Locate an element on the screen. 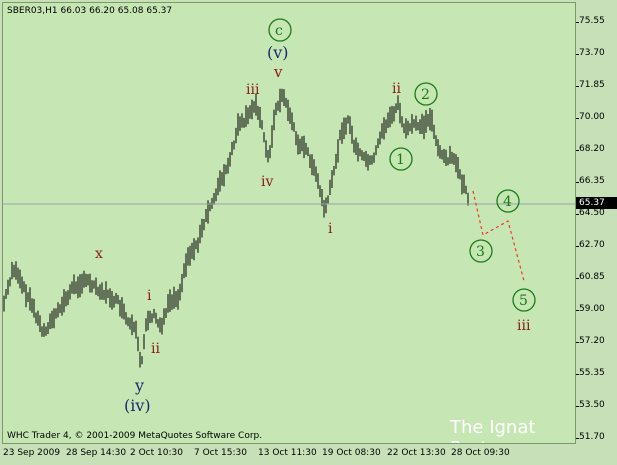 This screenshot has height=465, width=617. wave-label-i-mid: i is located at coordinates (330, 229).